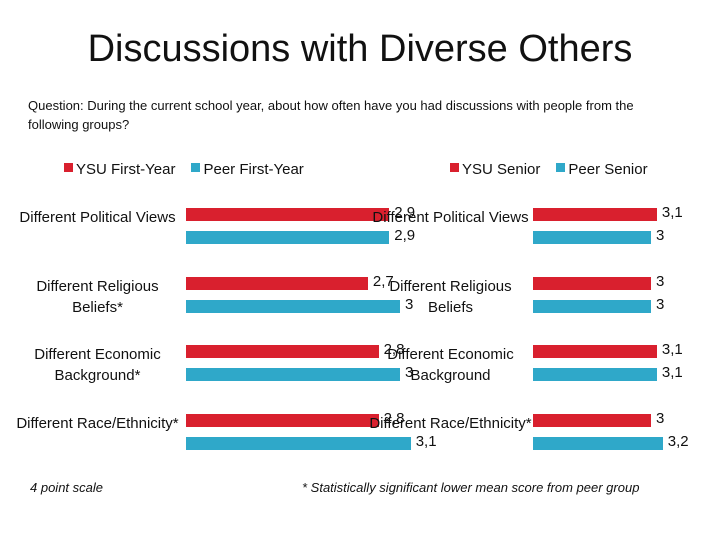 This screenshot has height=540, width=720. Describe the element at coordinates (189, 169) in the screenshot. I see `legend-first-year: YSU First-Year Peer First-Year` at that location.